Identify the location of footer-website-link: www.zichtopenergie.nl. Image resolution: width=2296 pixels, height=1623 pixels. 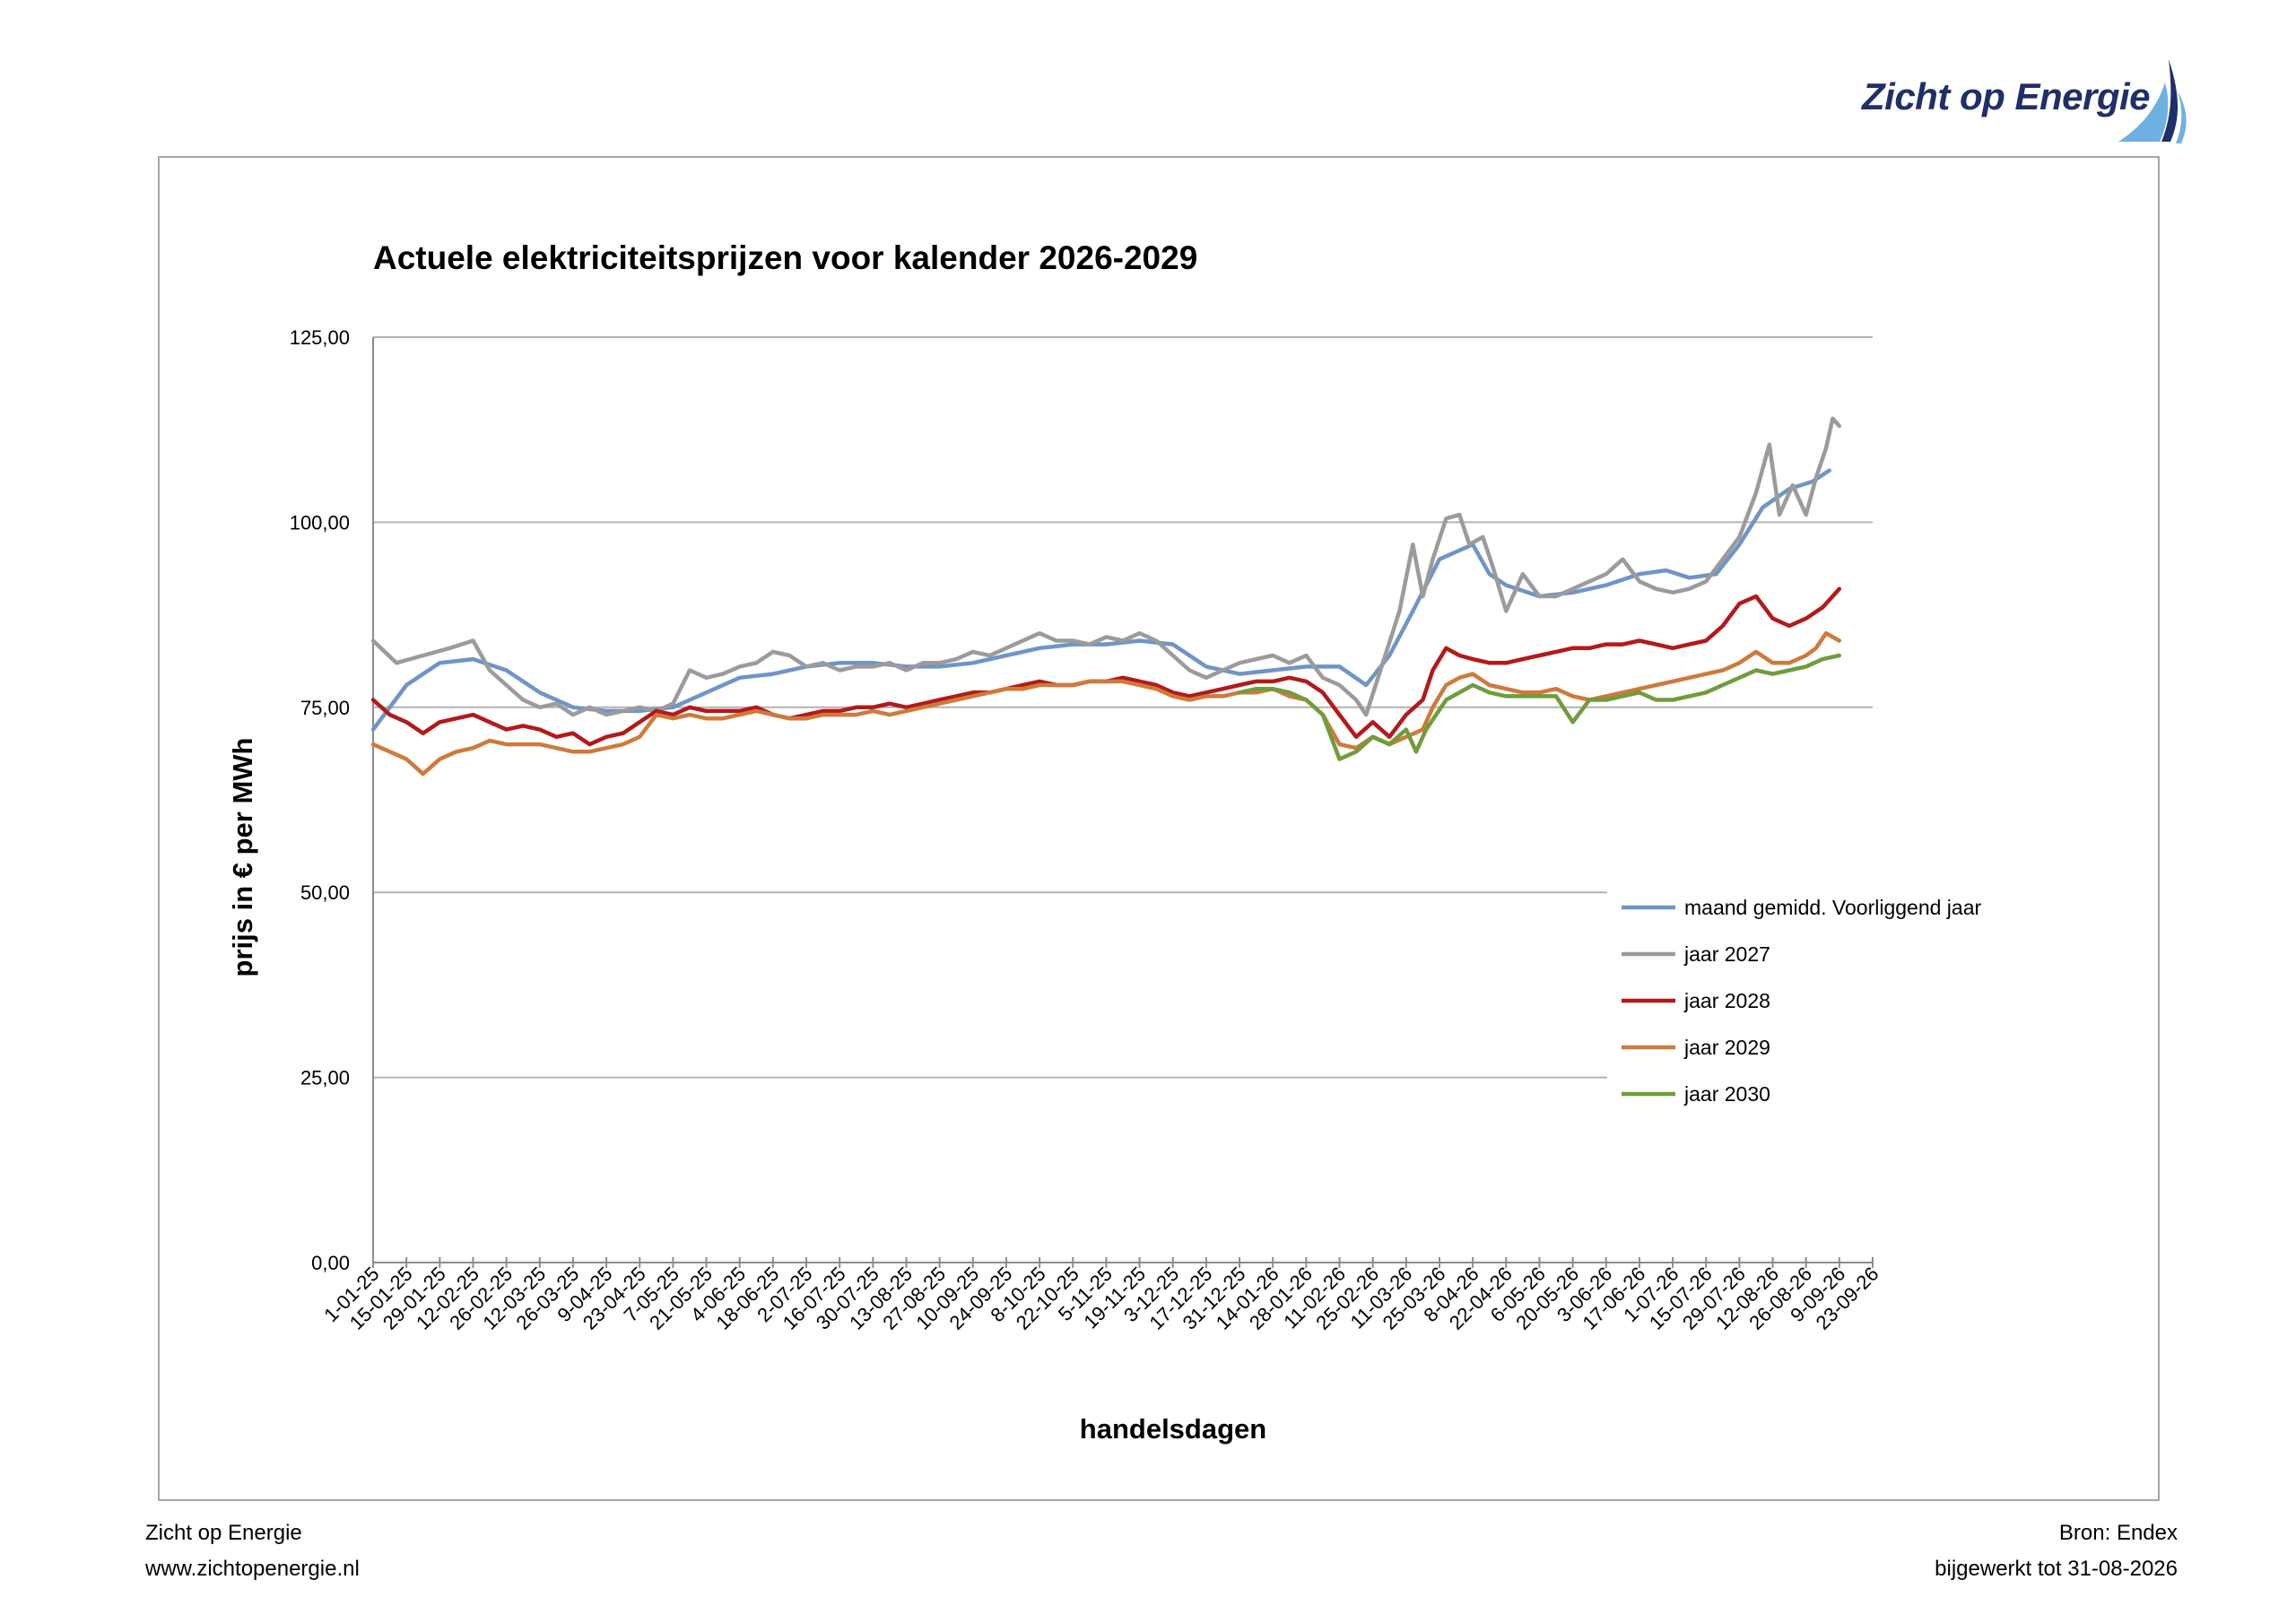
(252, 1569).